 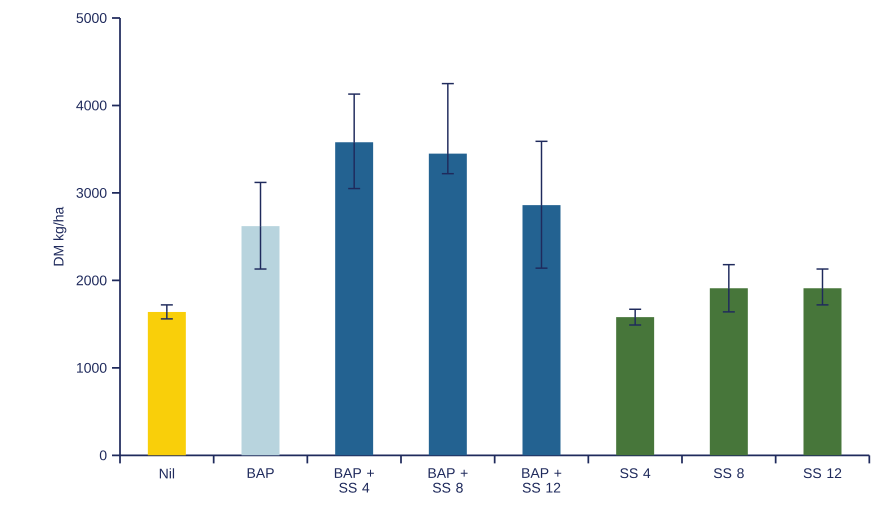 I want to click on x-tick-label: BAP + SS 12, so click(x=542, y=480).